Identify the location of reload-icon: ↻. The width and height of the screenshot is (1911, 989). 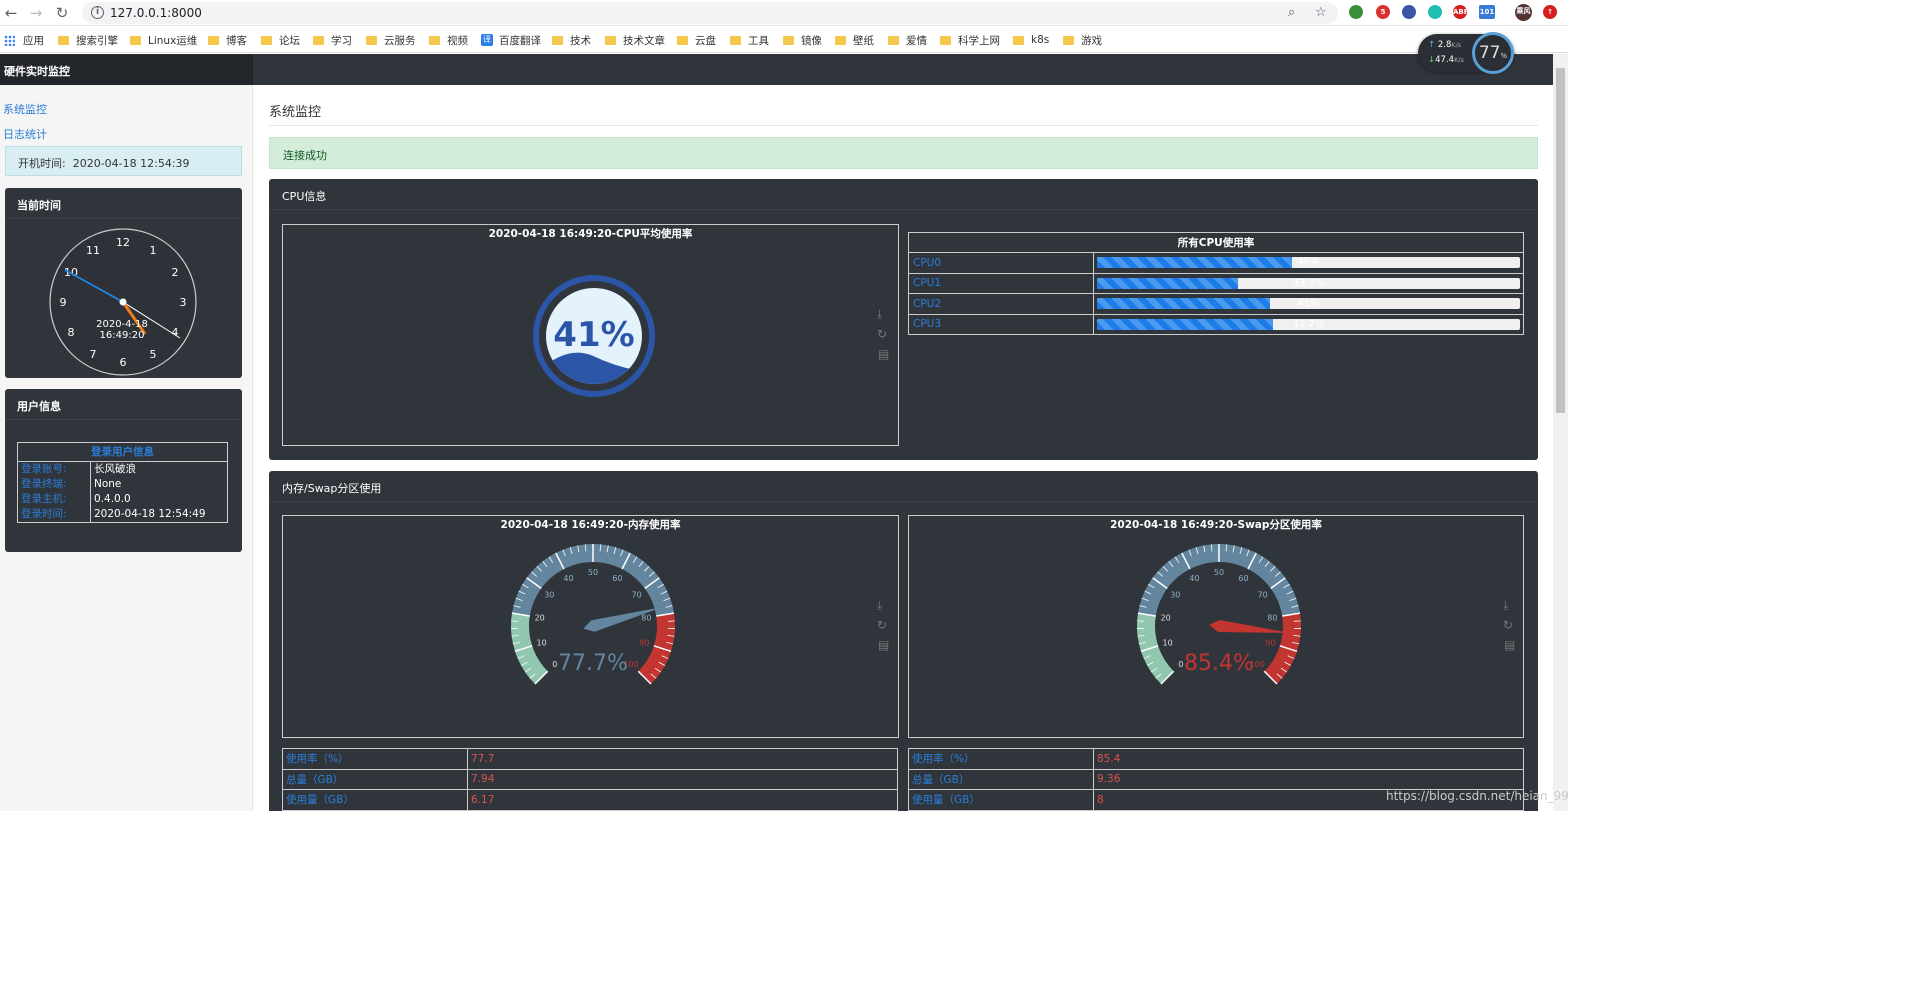
(62, 13).